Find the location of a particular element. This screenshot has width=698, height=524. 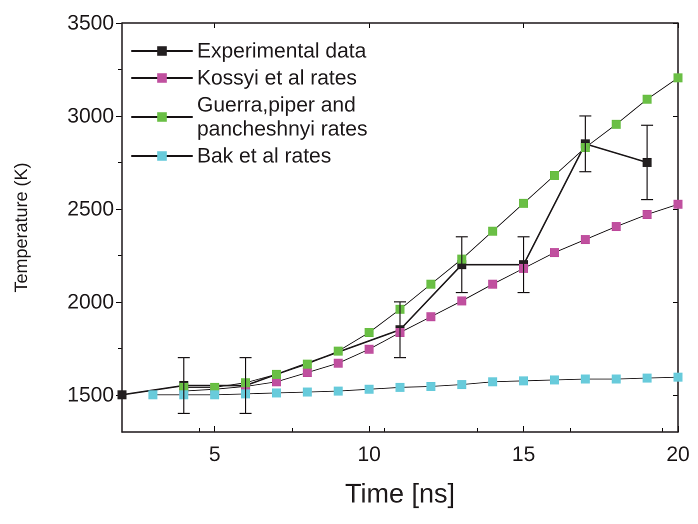

x-tick-label: 15 is located at coordinates (524, 454).